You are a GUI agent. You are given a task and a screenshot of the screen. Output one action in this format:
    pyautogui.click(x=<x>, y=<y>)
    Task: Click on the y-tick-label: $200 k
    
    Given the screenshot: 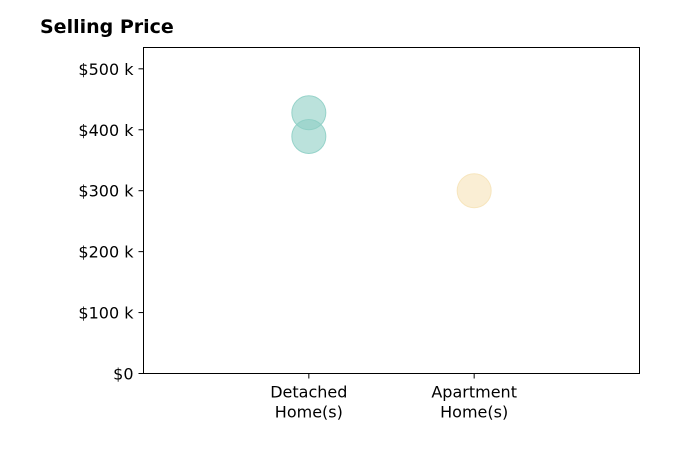 What is the action you would take?
    pyautogui.click(x=106, y=252)
    